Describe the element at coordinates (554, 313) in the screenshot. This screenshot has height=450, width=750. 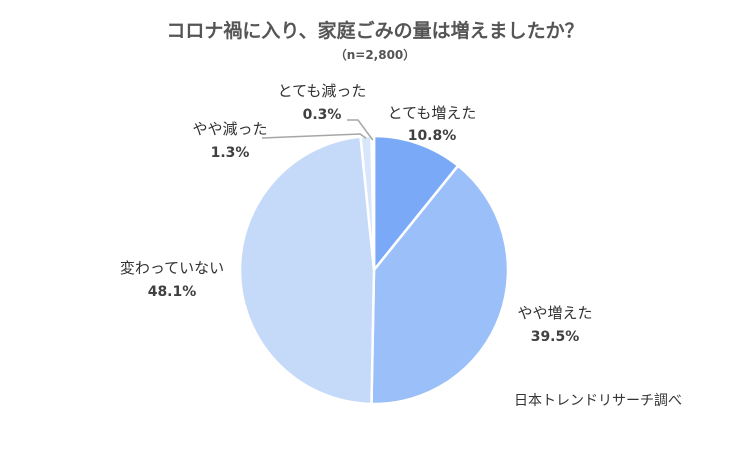
I see `slice-category-label: やや増えた` at that location.